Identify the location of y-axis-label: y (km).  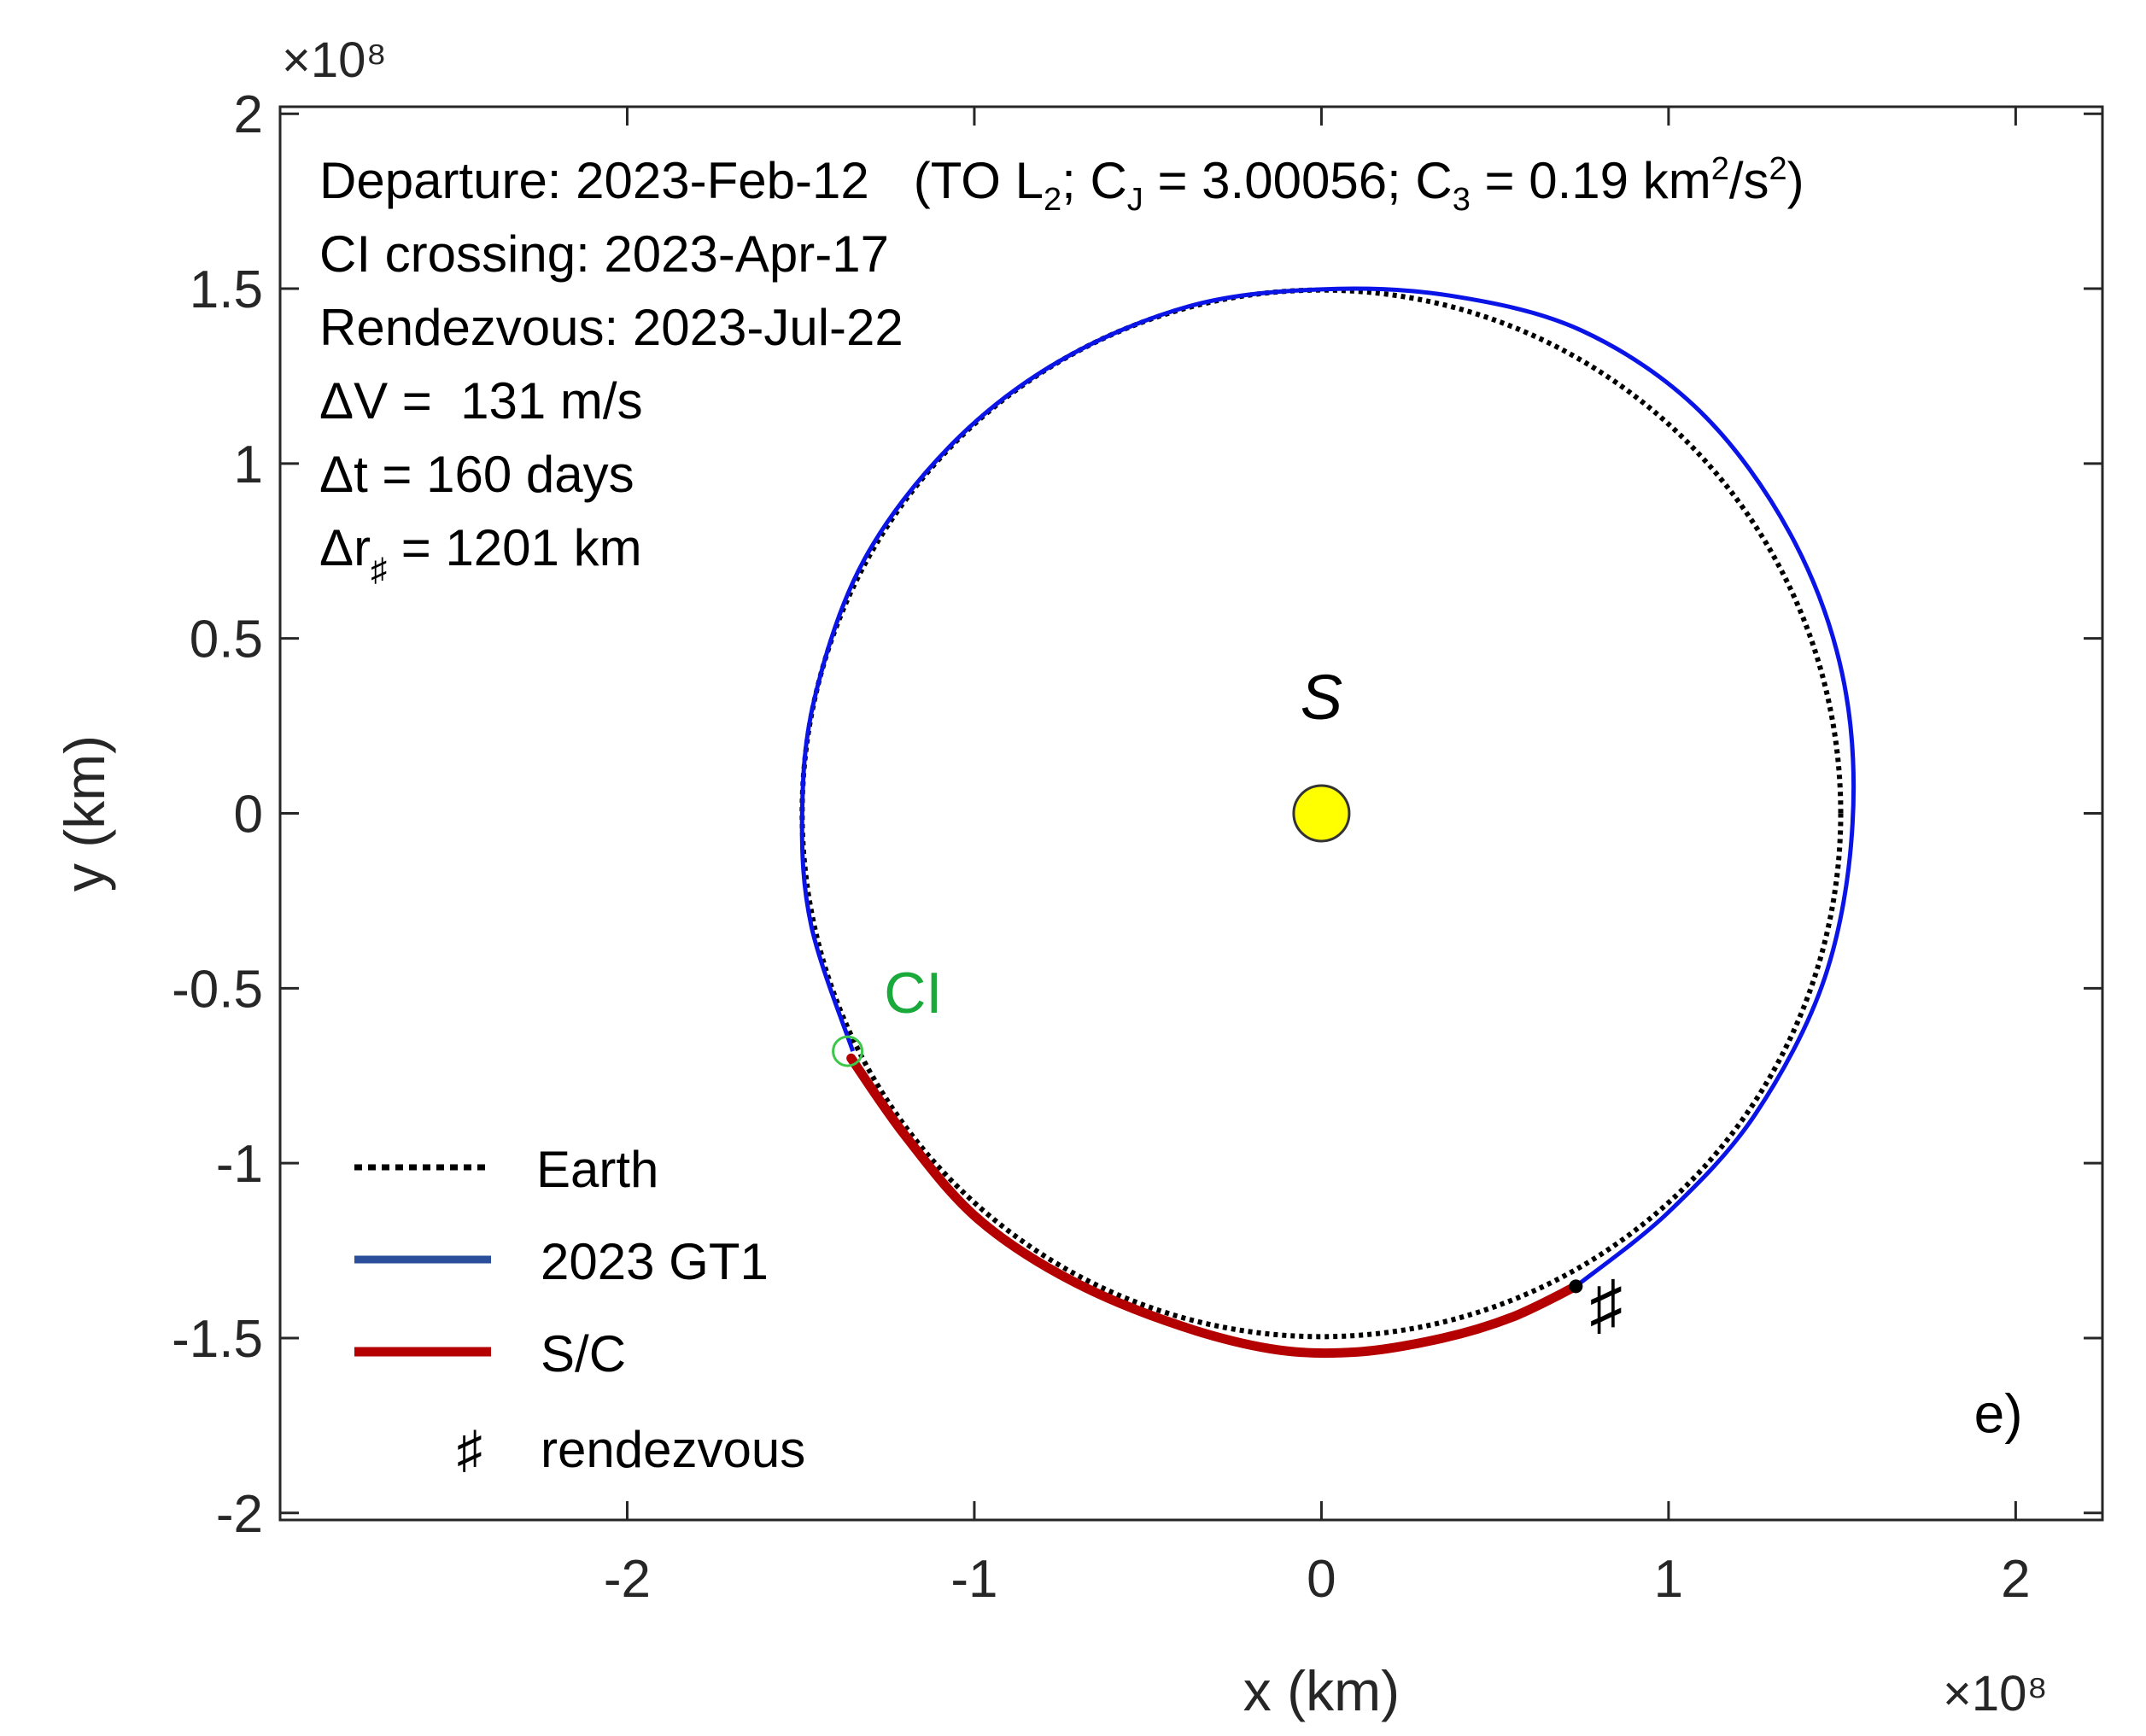
(84, 813).